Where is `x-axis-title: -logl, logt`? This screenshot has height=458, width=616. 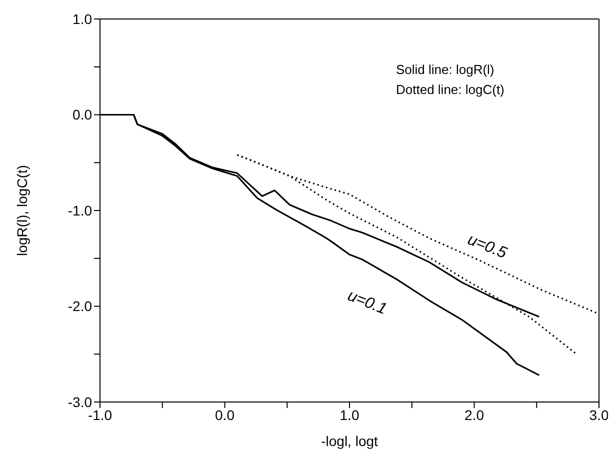 x-axis-title: -logl, logt is located at coordinates (349, 441).